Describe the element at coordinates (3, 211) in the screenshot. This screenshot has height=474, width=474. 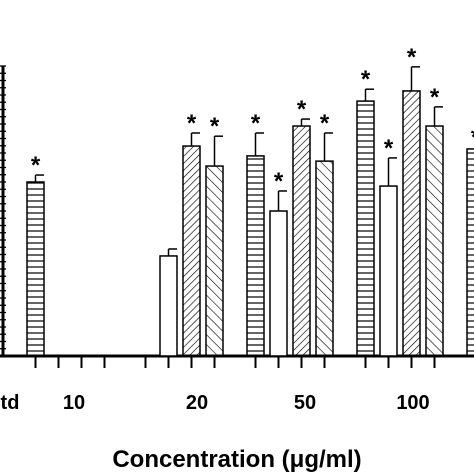
I see `y-axis-ticks` at that location.